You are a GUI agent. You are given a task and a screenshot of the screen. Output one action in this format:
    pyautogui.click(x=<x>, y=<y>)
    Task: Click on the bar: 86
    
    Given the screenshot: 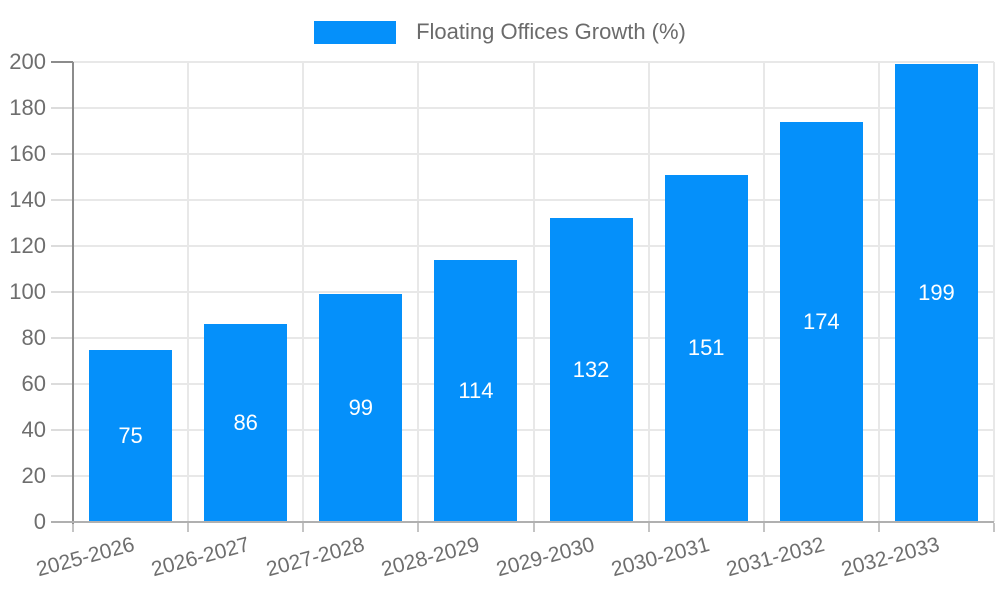 What is the action you would take?
    pyautogui.click(x=246, y=423)
    